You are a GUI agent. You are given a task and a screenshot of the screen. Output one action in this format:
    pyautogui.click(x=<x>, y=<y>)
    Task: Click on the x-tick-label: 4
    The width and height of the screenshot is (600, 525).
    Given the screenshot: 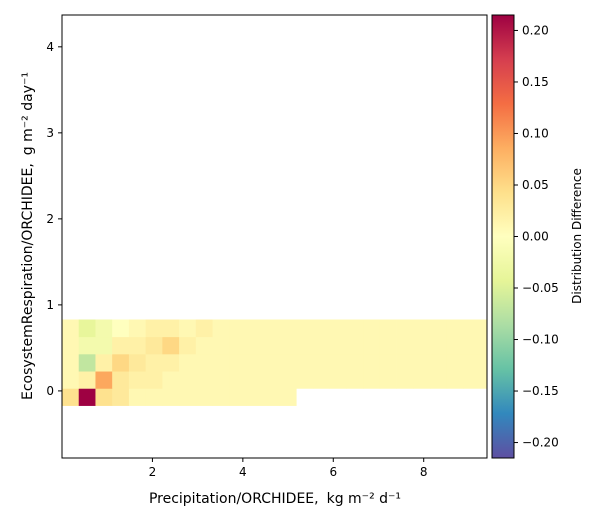 What is the action you would take?
    pyautogui.click(x=243, y=472)
    